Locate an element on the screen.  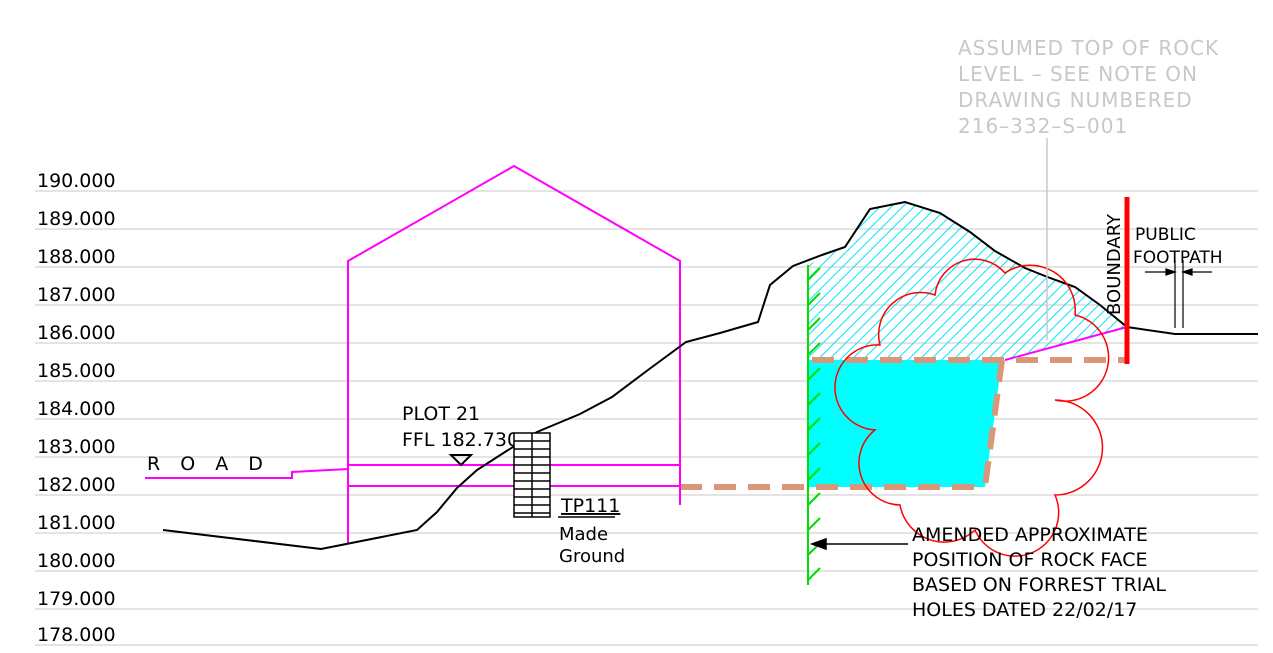
note-line: DRAWING NUMBERED is located at coordinates (1075, 100).